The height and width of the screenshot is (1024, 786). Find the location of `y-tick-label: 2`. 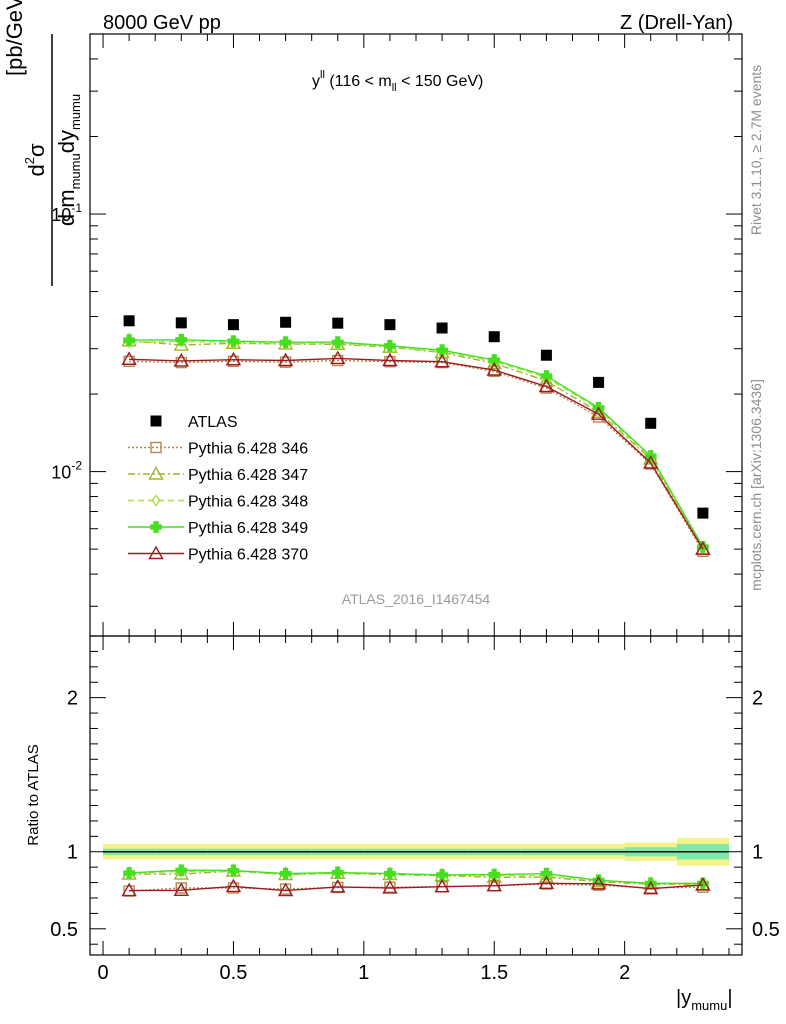

y-tick-label: 2 is located at coordinates (72, 699).